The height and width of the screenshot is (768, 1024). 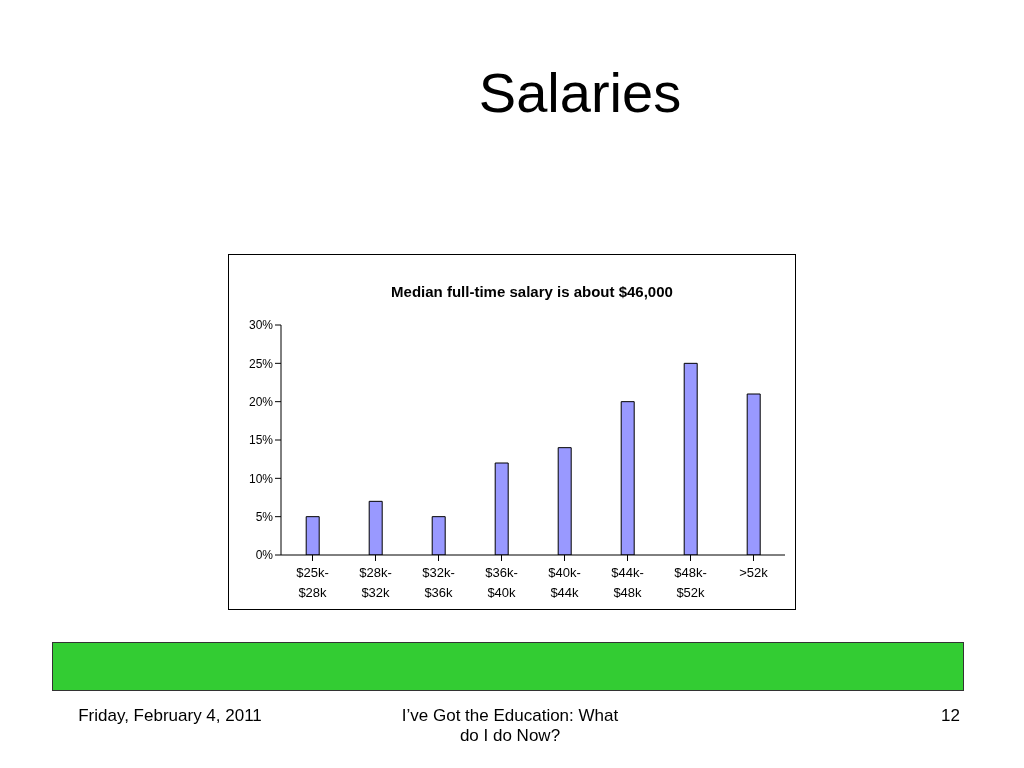 I want to click on x-tick-label: $36k-$40k, so click(x=501, y=582).